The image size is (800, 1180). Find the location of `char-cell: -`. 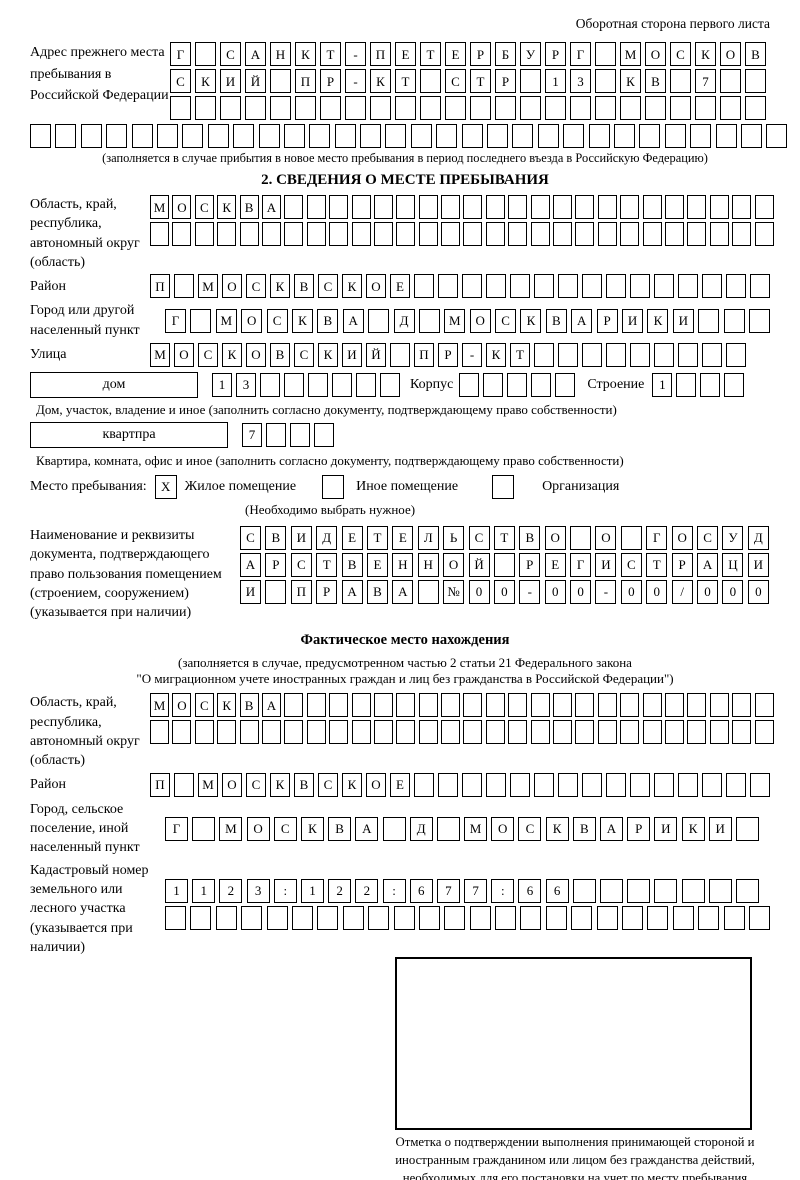

char-cell: - is located at coordinates (355, 81).